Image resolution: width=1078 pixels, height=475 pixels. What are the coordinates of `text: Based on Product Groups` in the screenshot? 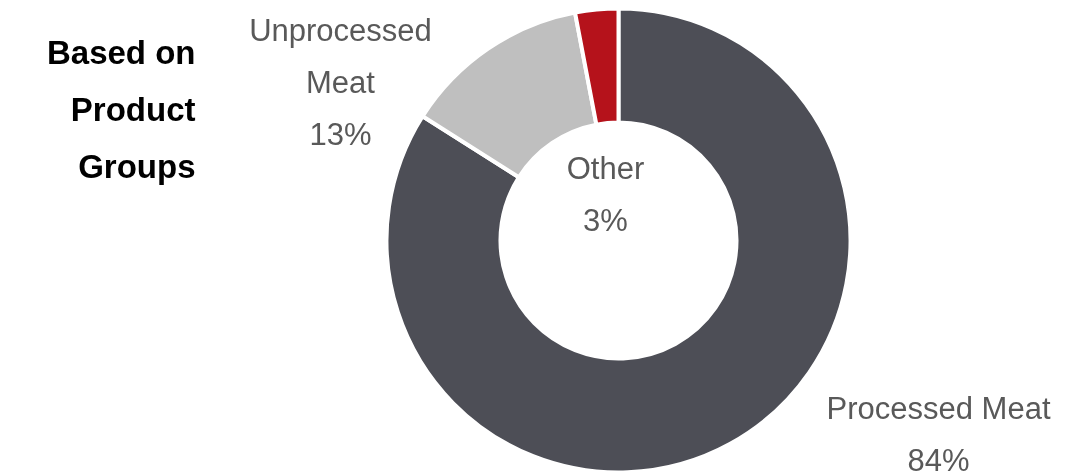 It's located at (121, 109).